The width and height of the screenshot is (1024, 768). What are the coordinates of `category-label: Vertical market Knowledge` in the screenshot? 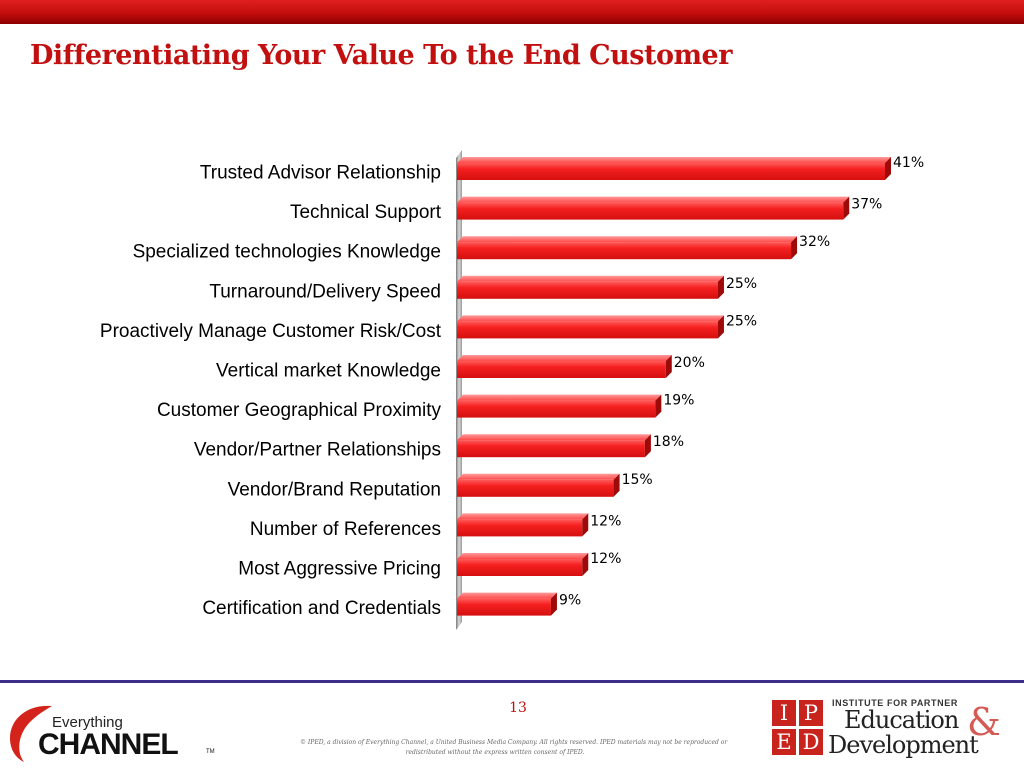 It's located at (328, 371).